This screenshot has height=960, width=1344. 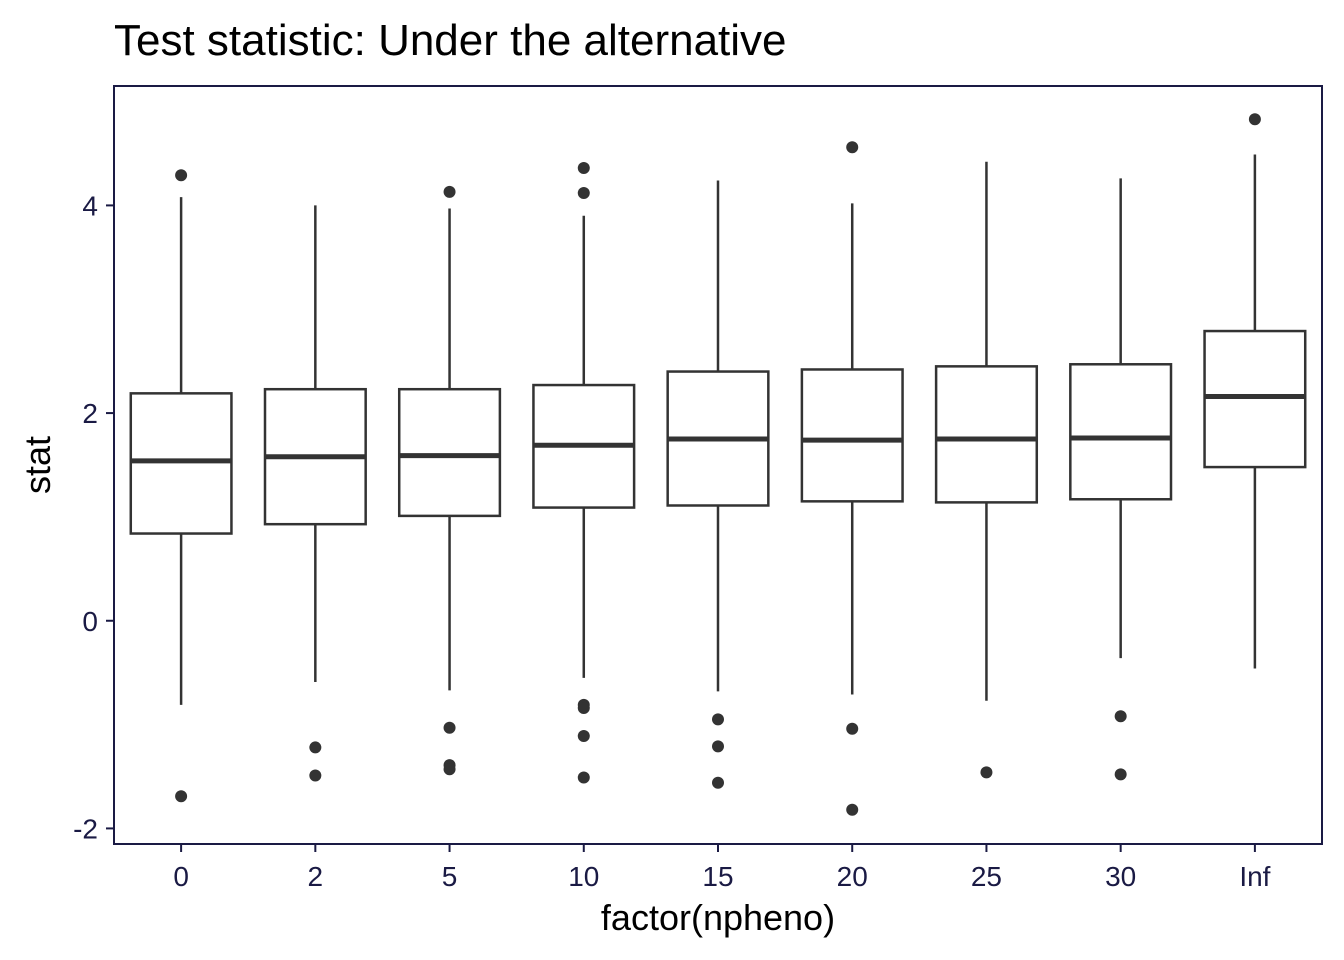 What do you see at coordinates (90, 621) in the screenshot?
I see `y-tick-label: 0` at bounding box center [90, 621].